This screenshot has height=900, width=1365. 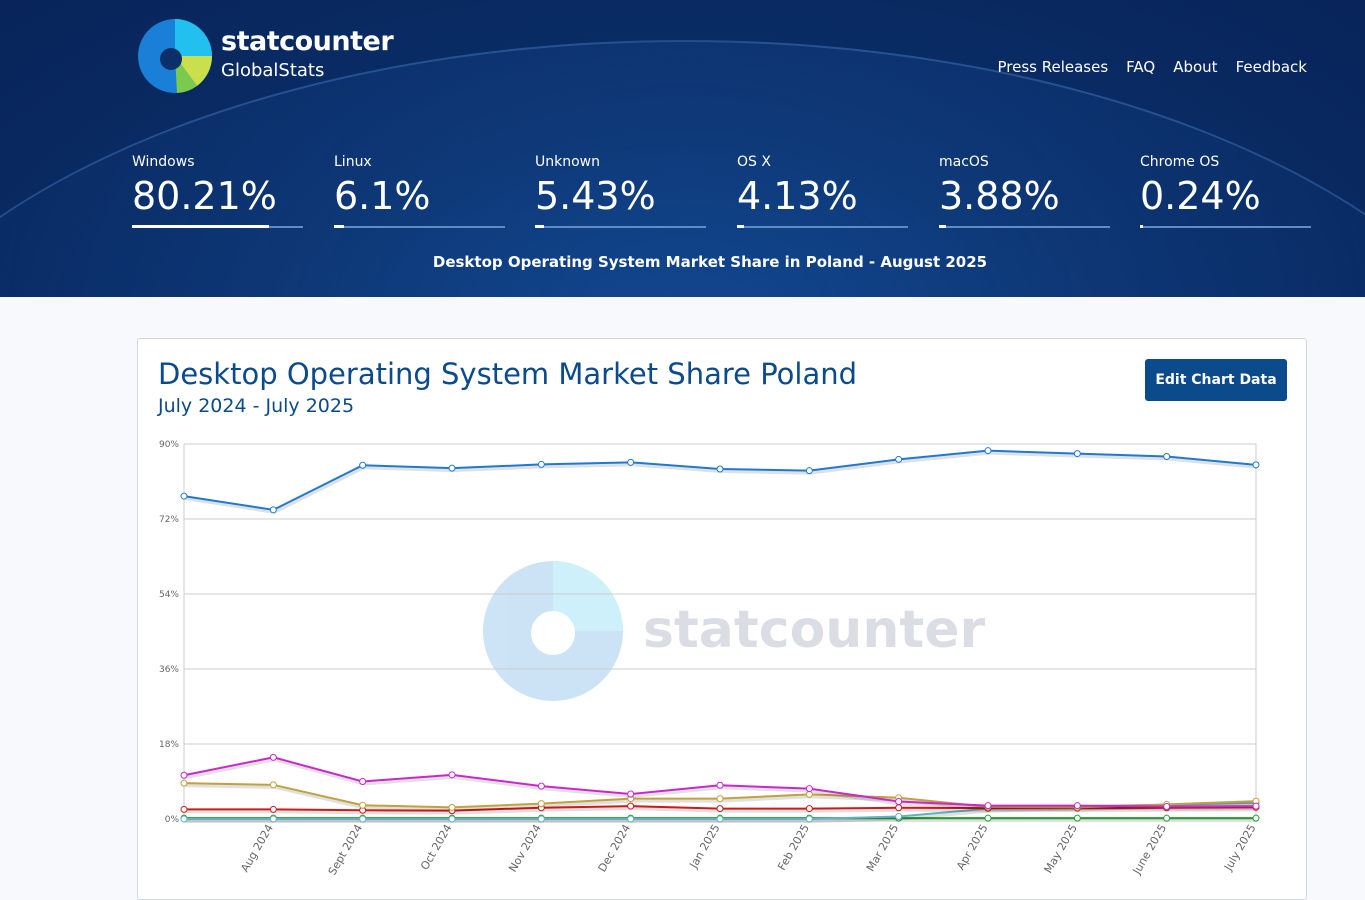 What do you see at coordinates (1061, 848) in the screenshot?
I see `x-tick-label: May 2025` at bounding box center [1061, 848].